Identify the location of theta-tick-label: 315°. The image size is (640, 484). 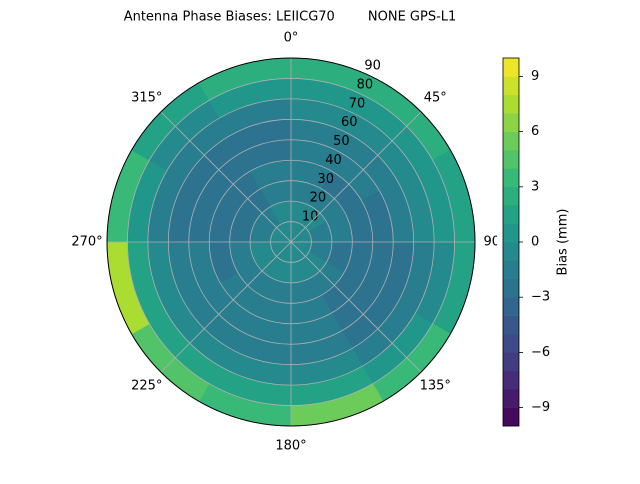
(146, 97).